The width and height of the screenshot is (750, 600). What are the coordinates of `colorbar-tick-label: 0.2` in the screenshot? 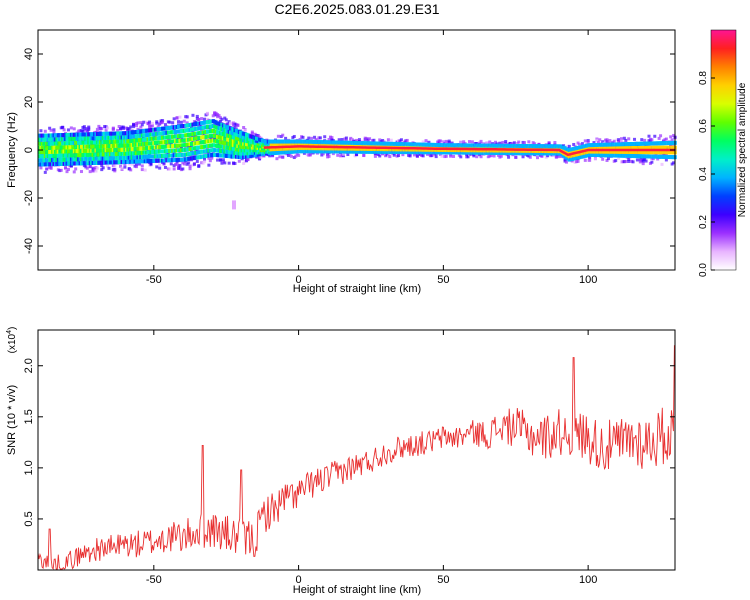 It's located at (703, 222).